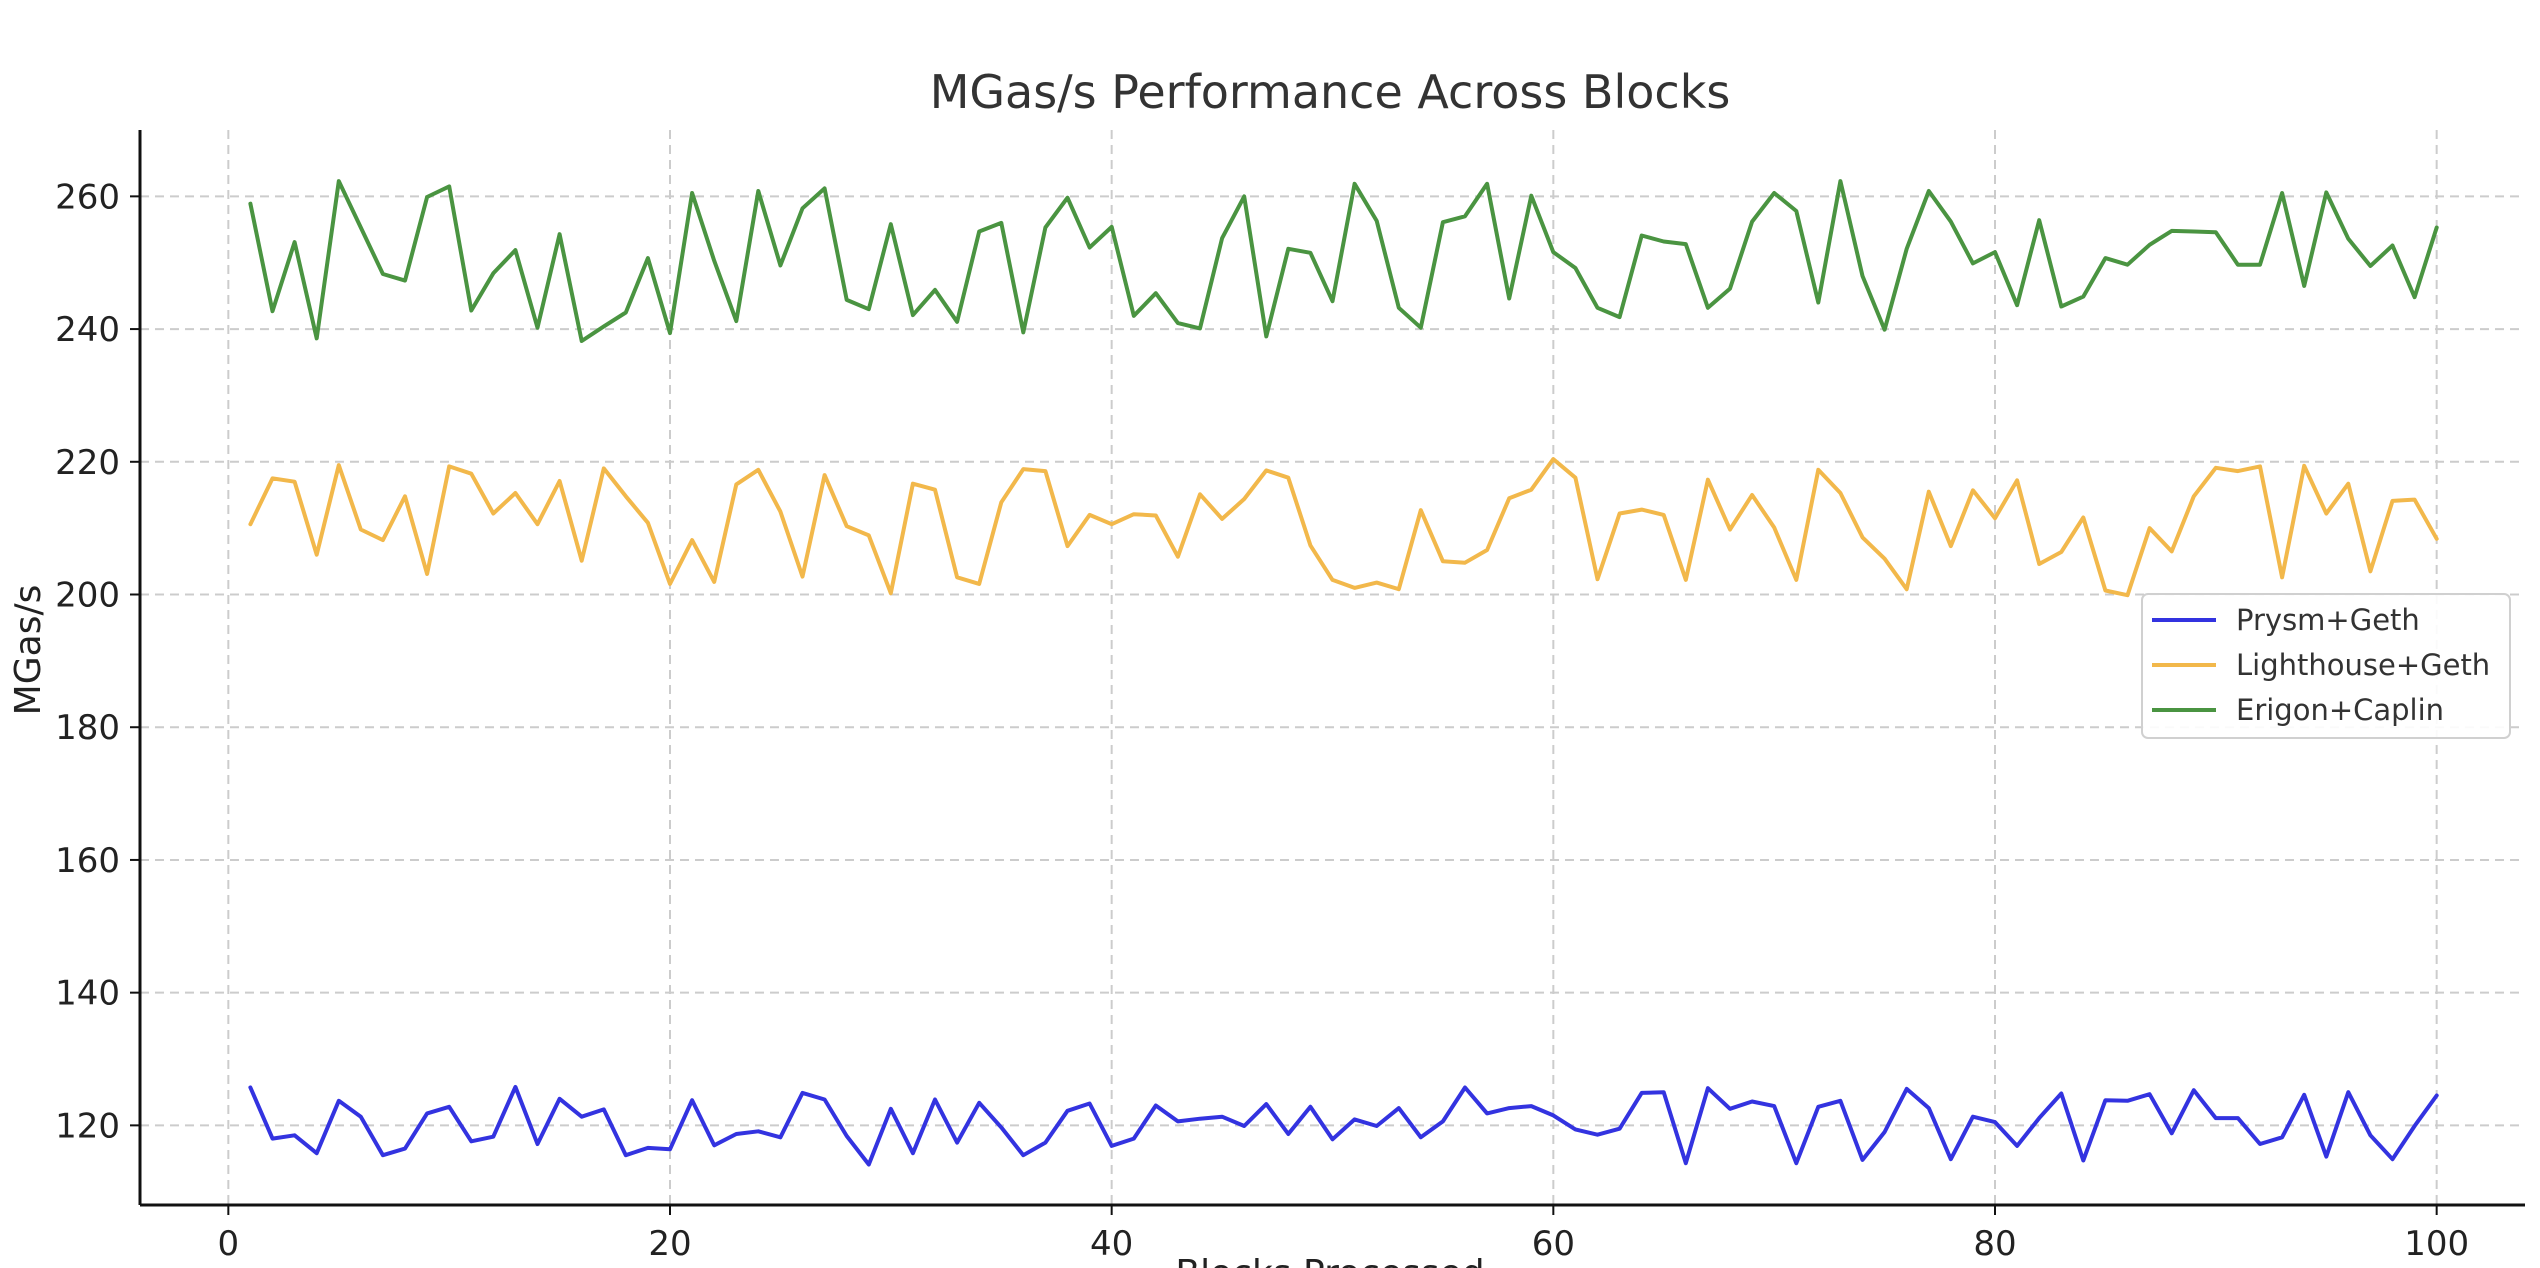  I want to click on y-tick-label: 140, so click(87, 994).